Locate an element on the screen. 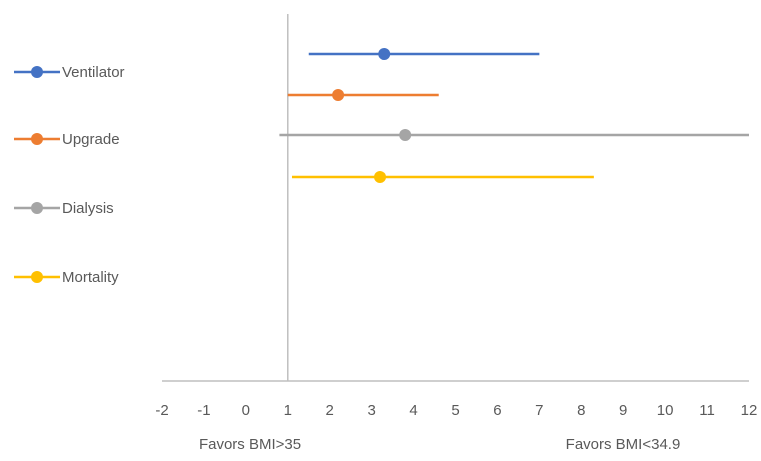 The image size is (761, 461). point-estimate-ventilator is located at coordinates (384, 54).